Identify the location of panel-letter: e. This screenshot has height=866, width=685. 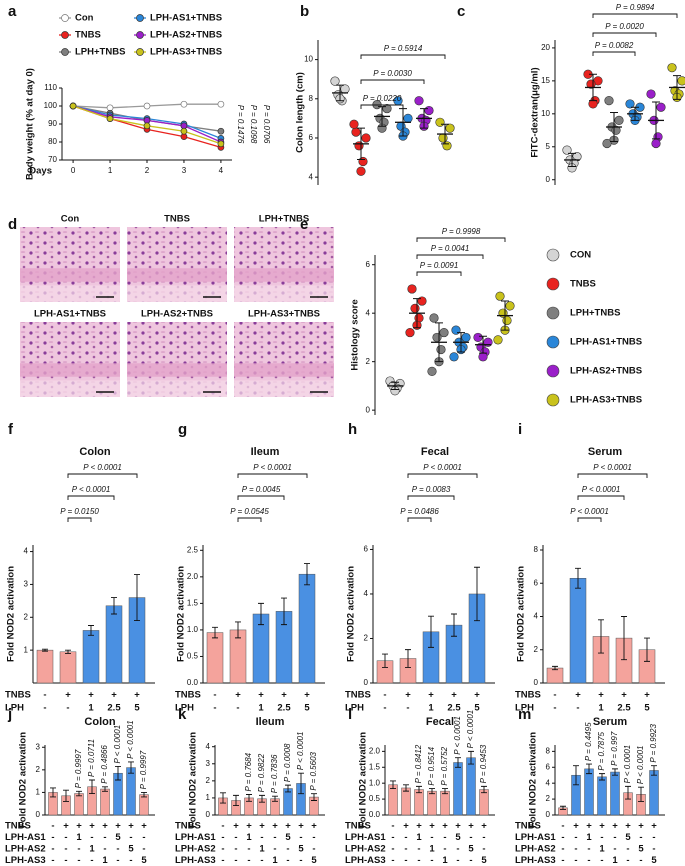
(304, 224).